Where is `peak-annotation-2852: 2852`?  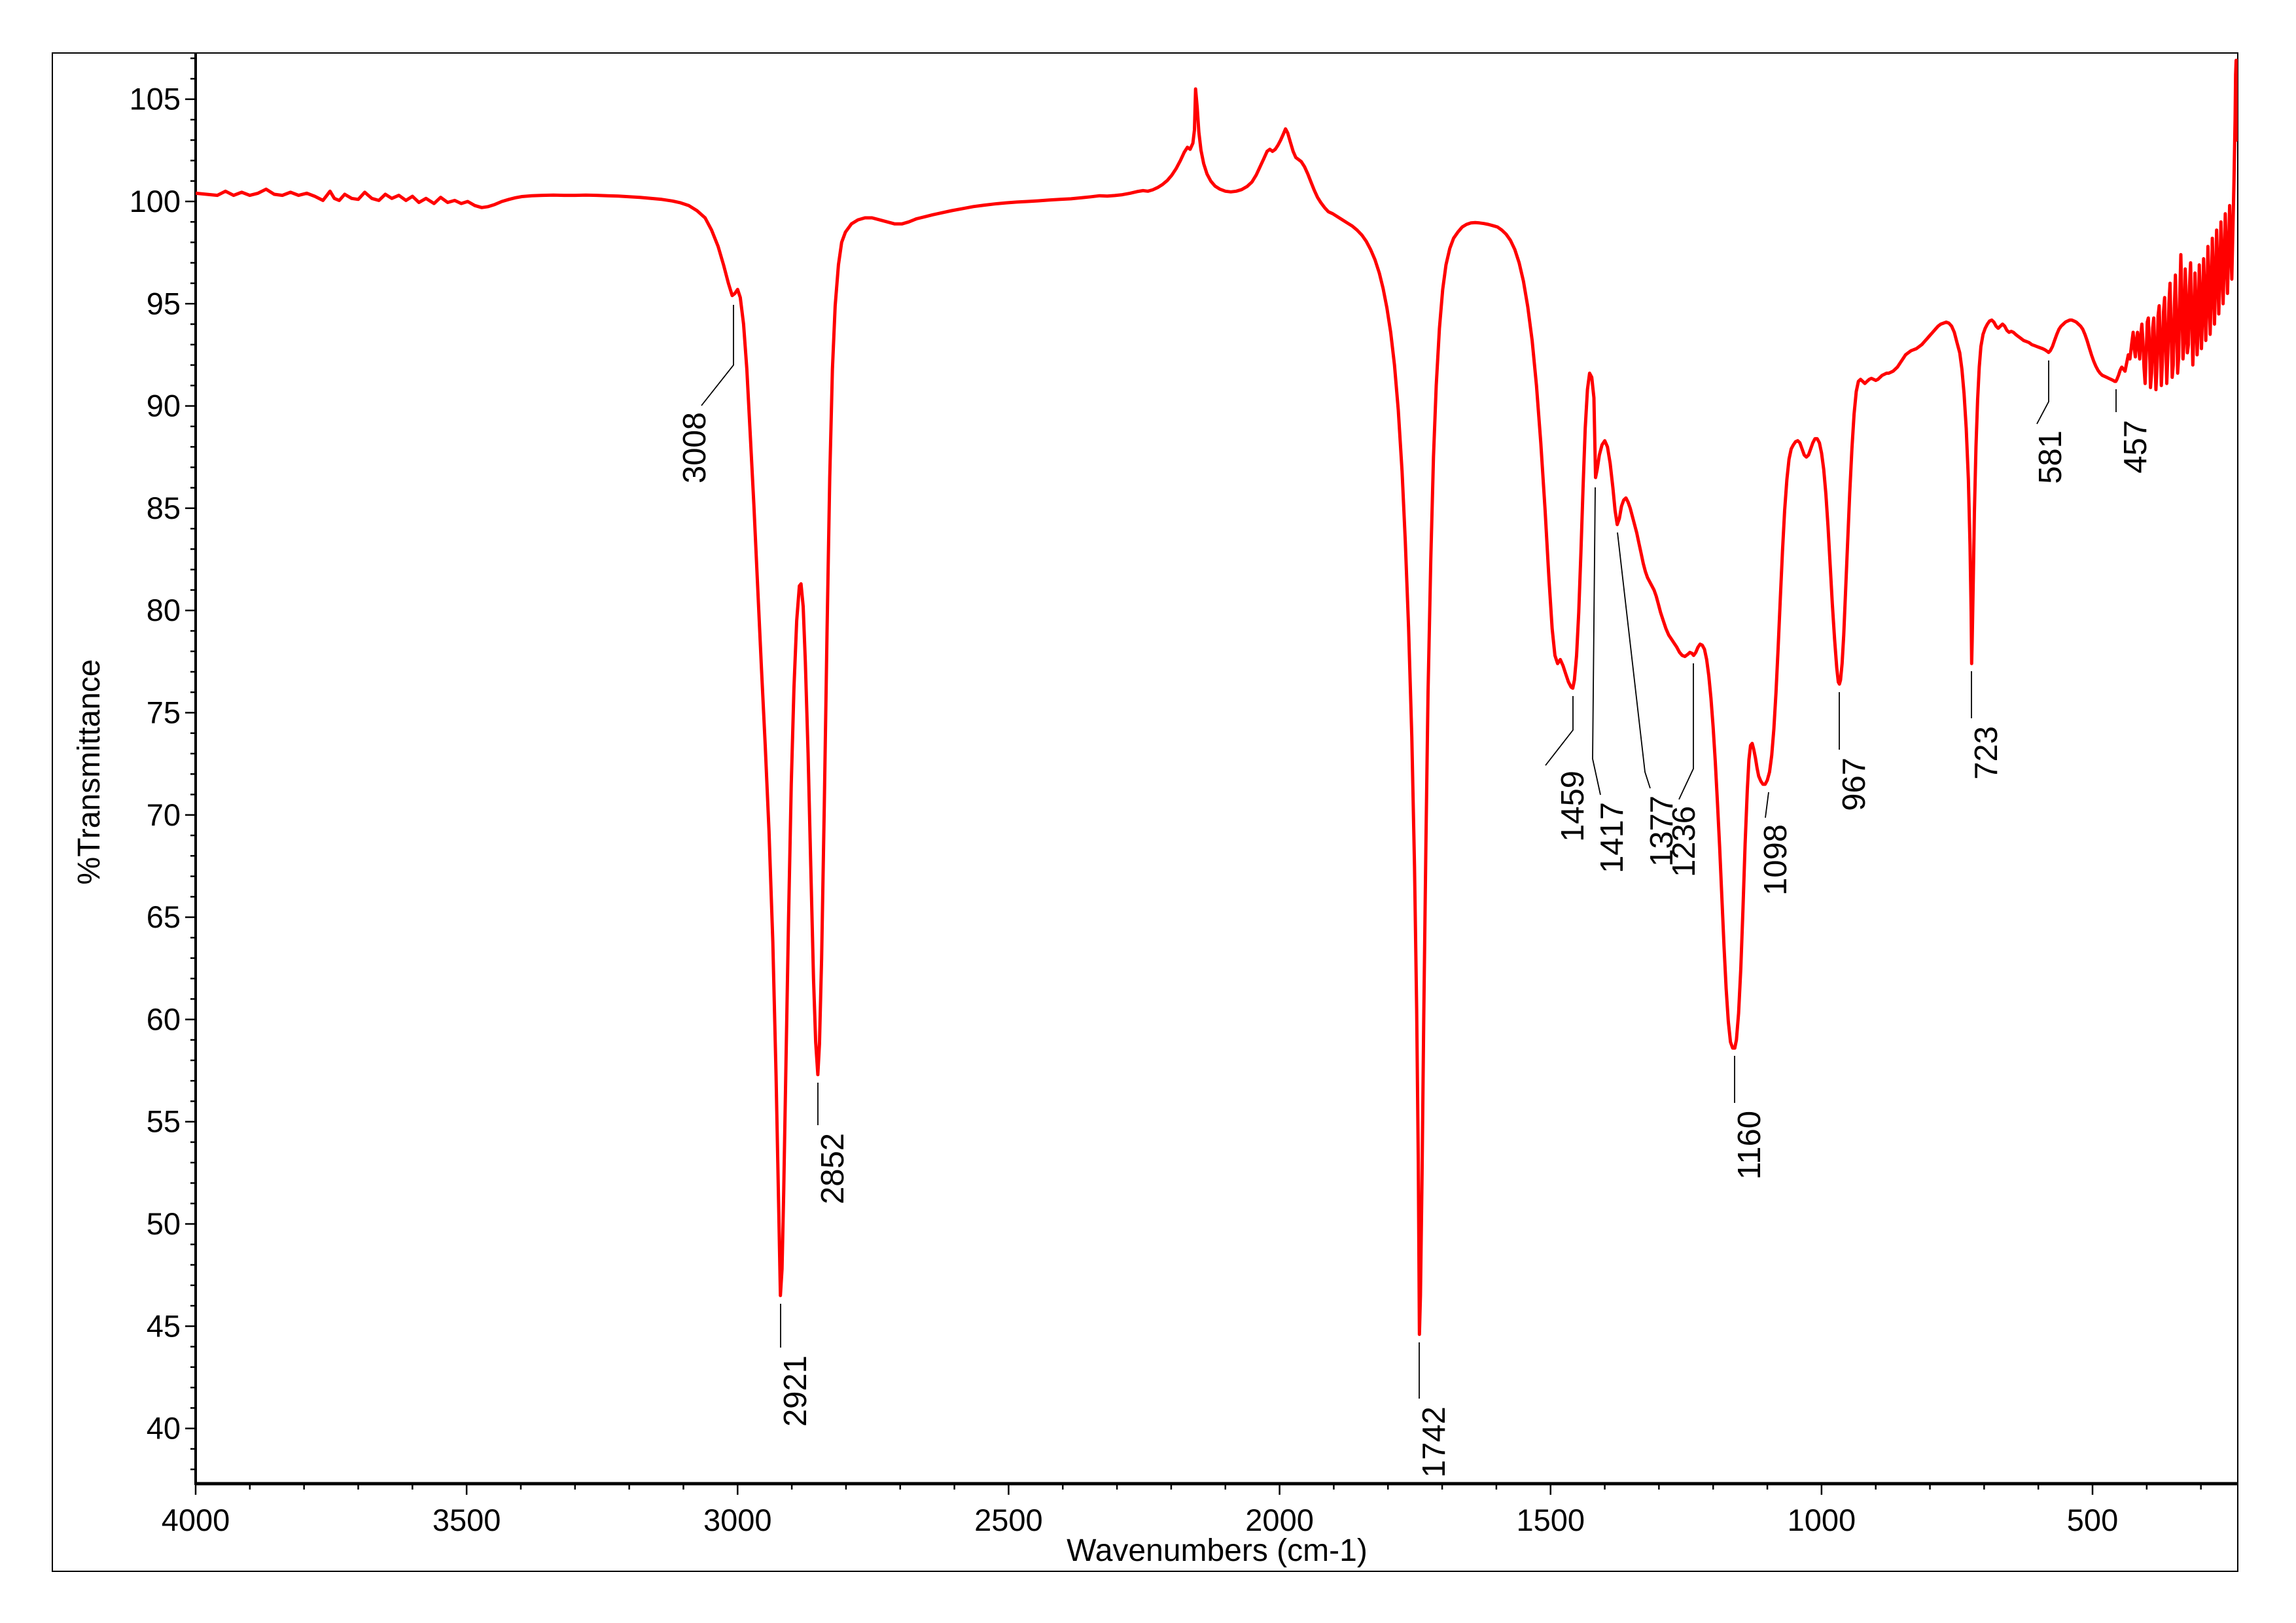
peak-annotation-2852: 2852 is located at coordinates (833, 1143).